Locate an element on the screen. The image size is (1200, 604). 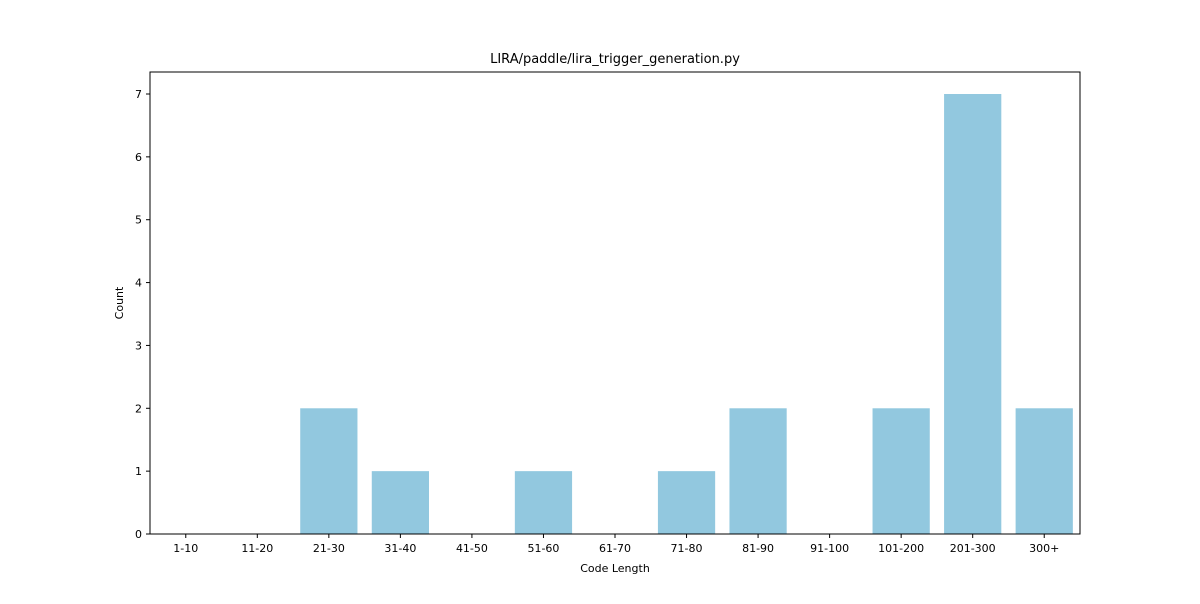
x-tick-label: 21-30 is located at coordinates (329, 548).